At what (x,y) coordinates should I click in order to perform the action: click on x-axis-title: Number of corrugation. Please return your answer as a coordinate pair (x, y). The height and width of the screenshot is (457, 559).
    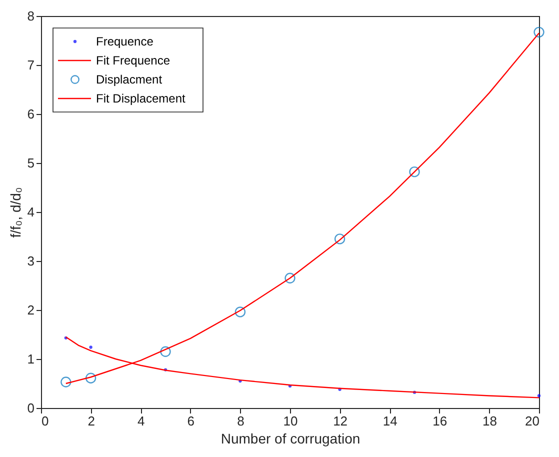
    Looking at the image, I should click on (290, 438).